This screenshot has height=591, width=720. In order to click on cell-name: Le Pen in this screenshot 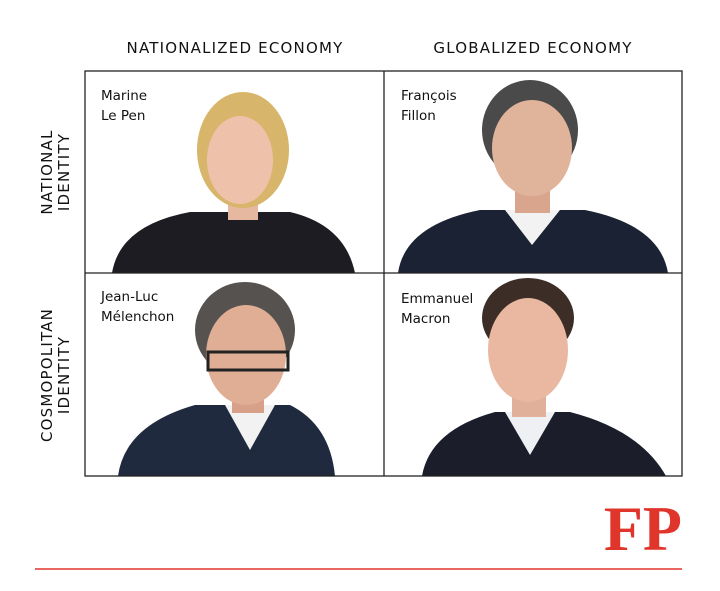, I will do `click(123, 116)`.